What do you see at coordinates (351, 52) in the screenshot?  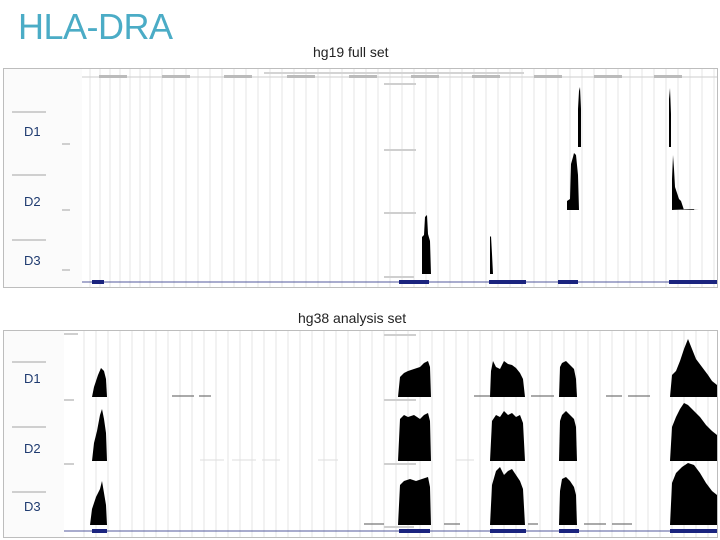 I see `top-panel-caption: hg19 full set` at bounding box center [351, 52].